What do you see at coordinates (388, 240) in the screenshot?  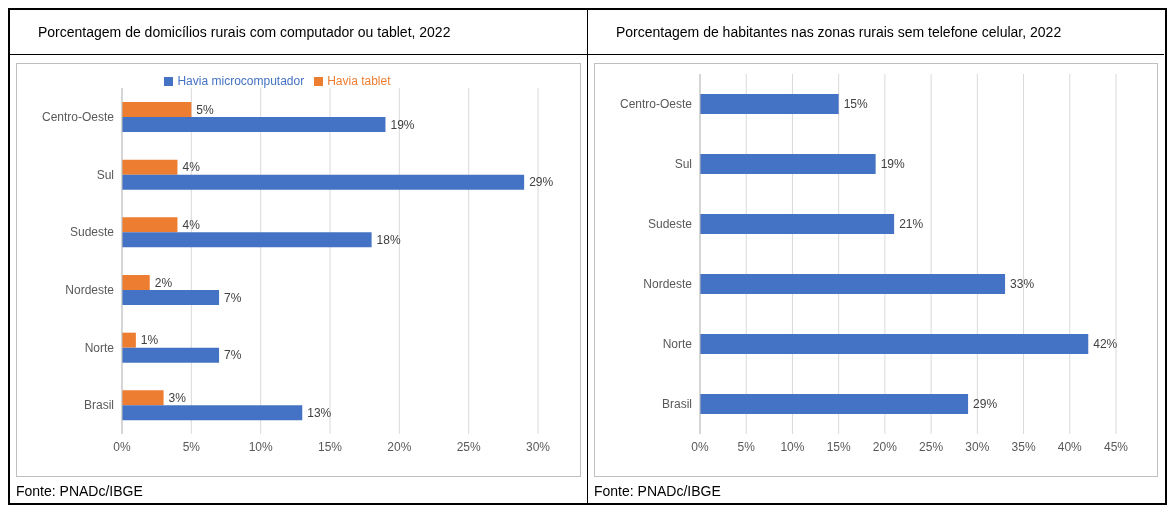 I see `data-label: 18%` at bounding box center [388, 240].